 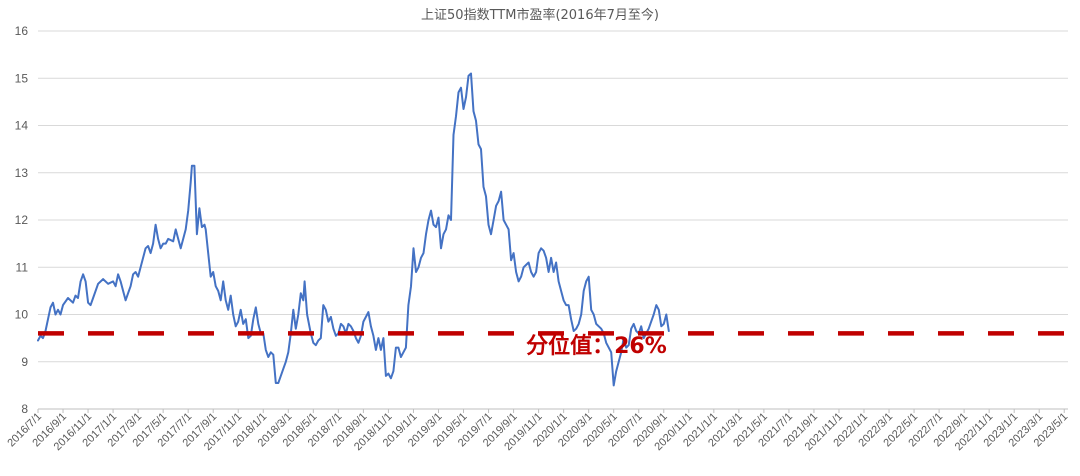 What do you see at coordinates (24, 362) in the screenshot?
I see `y-tick-label-9: 9` at bounding box center [24, 362].